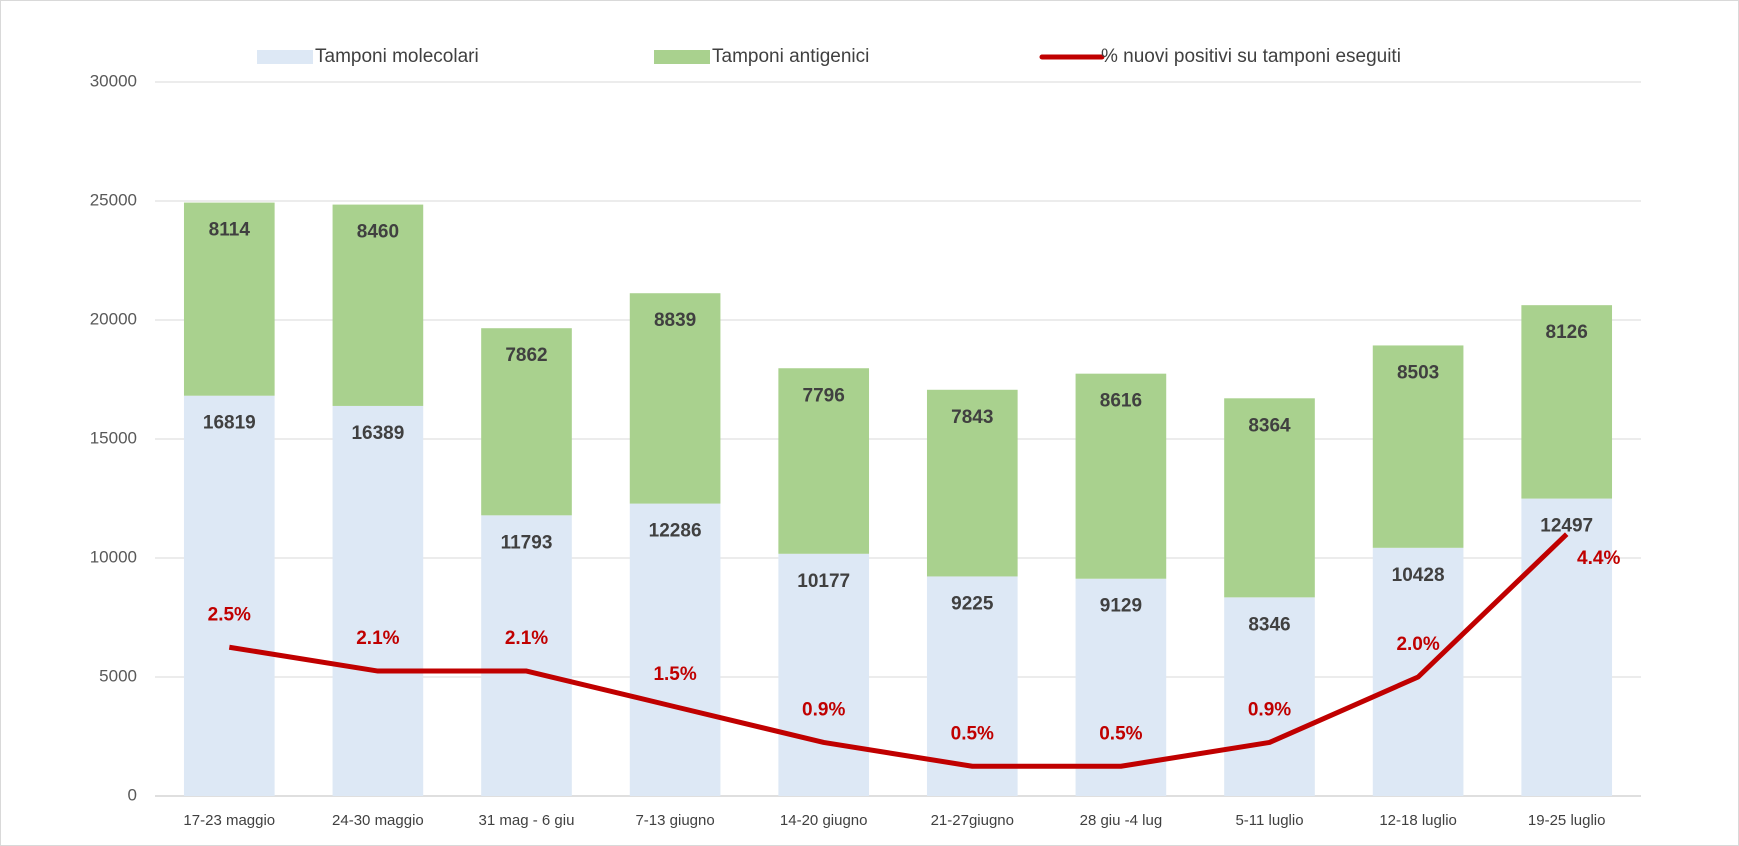 The image size is (1739, 846). What do you see at coordinates (823, 581) in the screenshot?
I see `bar-label: 10177` at bounding box center [823, 581].